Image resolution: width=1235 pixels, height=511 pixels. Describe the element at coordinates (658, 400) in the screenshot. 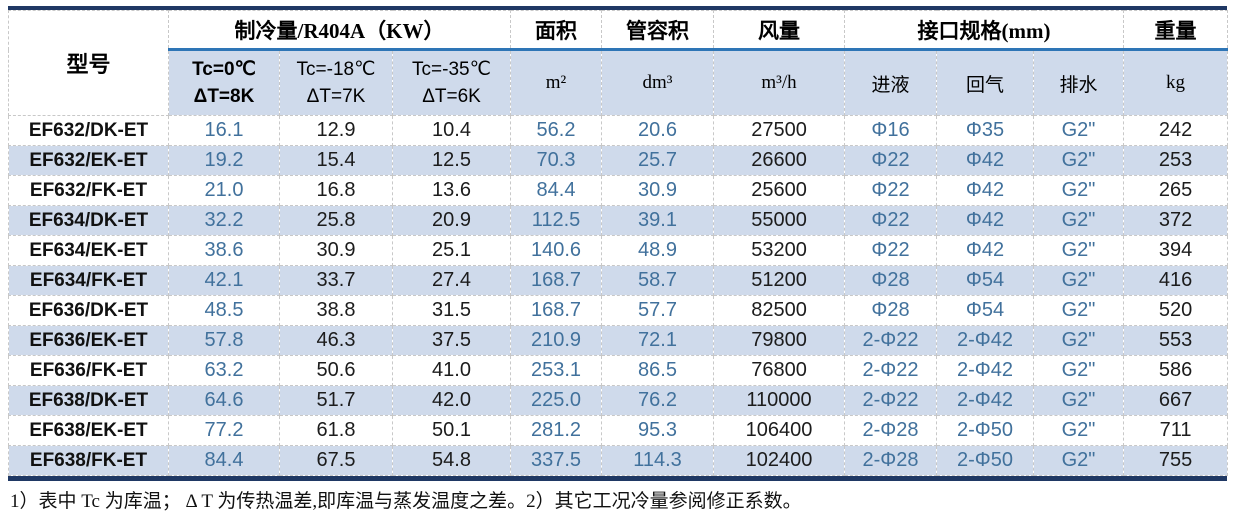

I see `tube-volume-cell: 76.2` at that location.